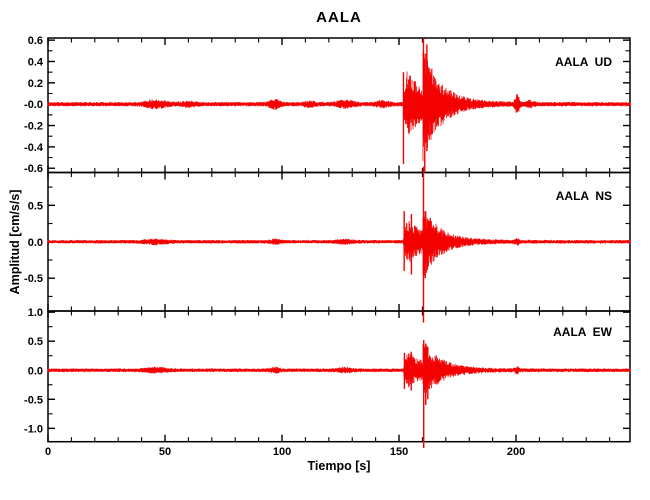 This screenshot has height=500, width=650. Describe the element at coordinates (33, 105) in the screenshot. I see `y-tick-label: -0.0` at that location.